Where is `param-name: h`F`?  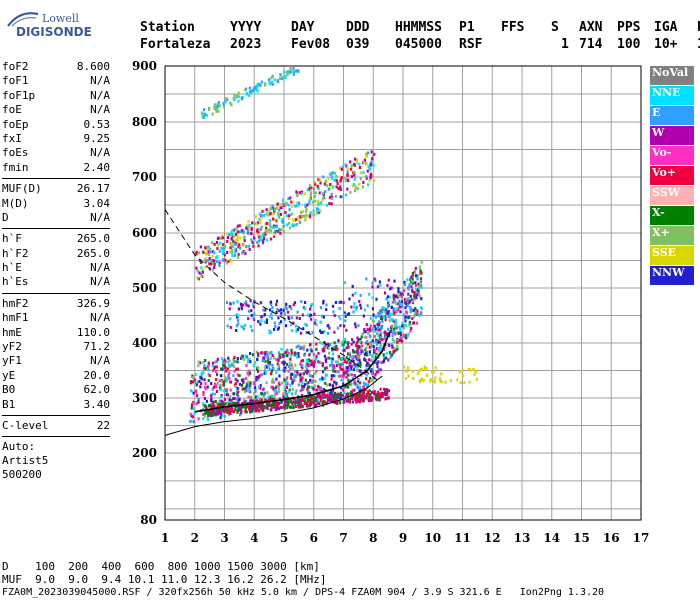 param-name: h`F is located at coordinates (12, 239).